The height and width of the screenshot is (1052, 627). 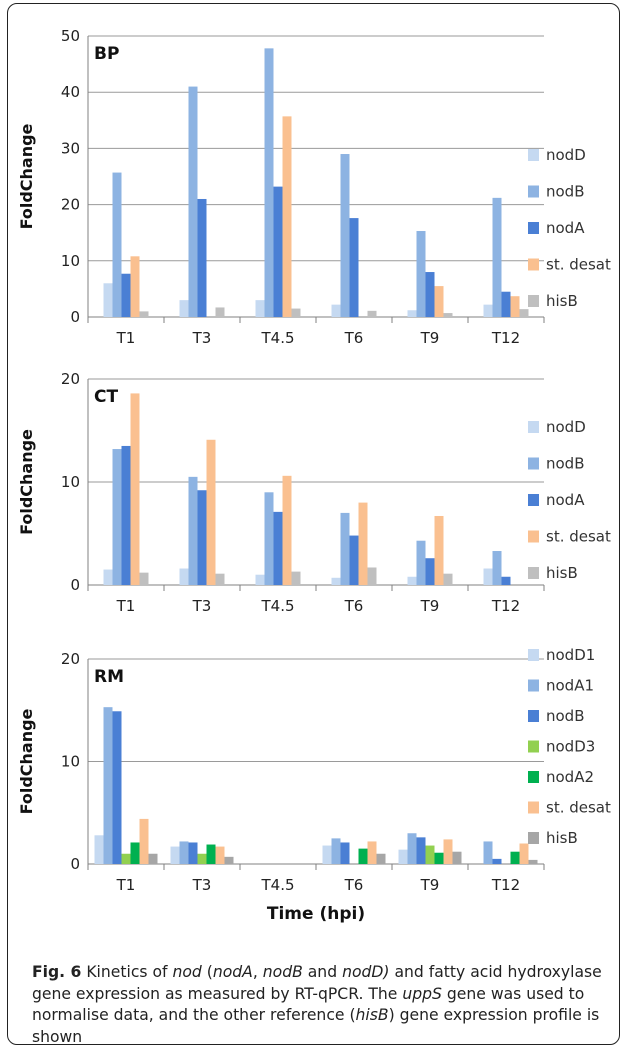 What do you see at coordinates (488, 576) in the screenshot?
I see `bar-nodd-T12` at bounding box center [488, 576].